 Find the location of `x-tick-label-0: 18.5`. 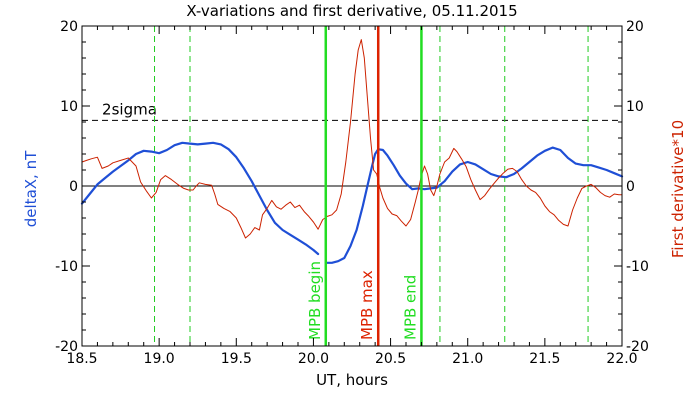

x-tick-label-0: 18.5 is located at coordinates (81, 359).